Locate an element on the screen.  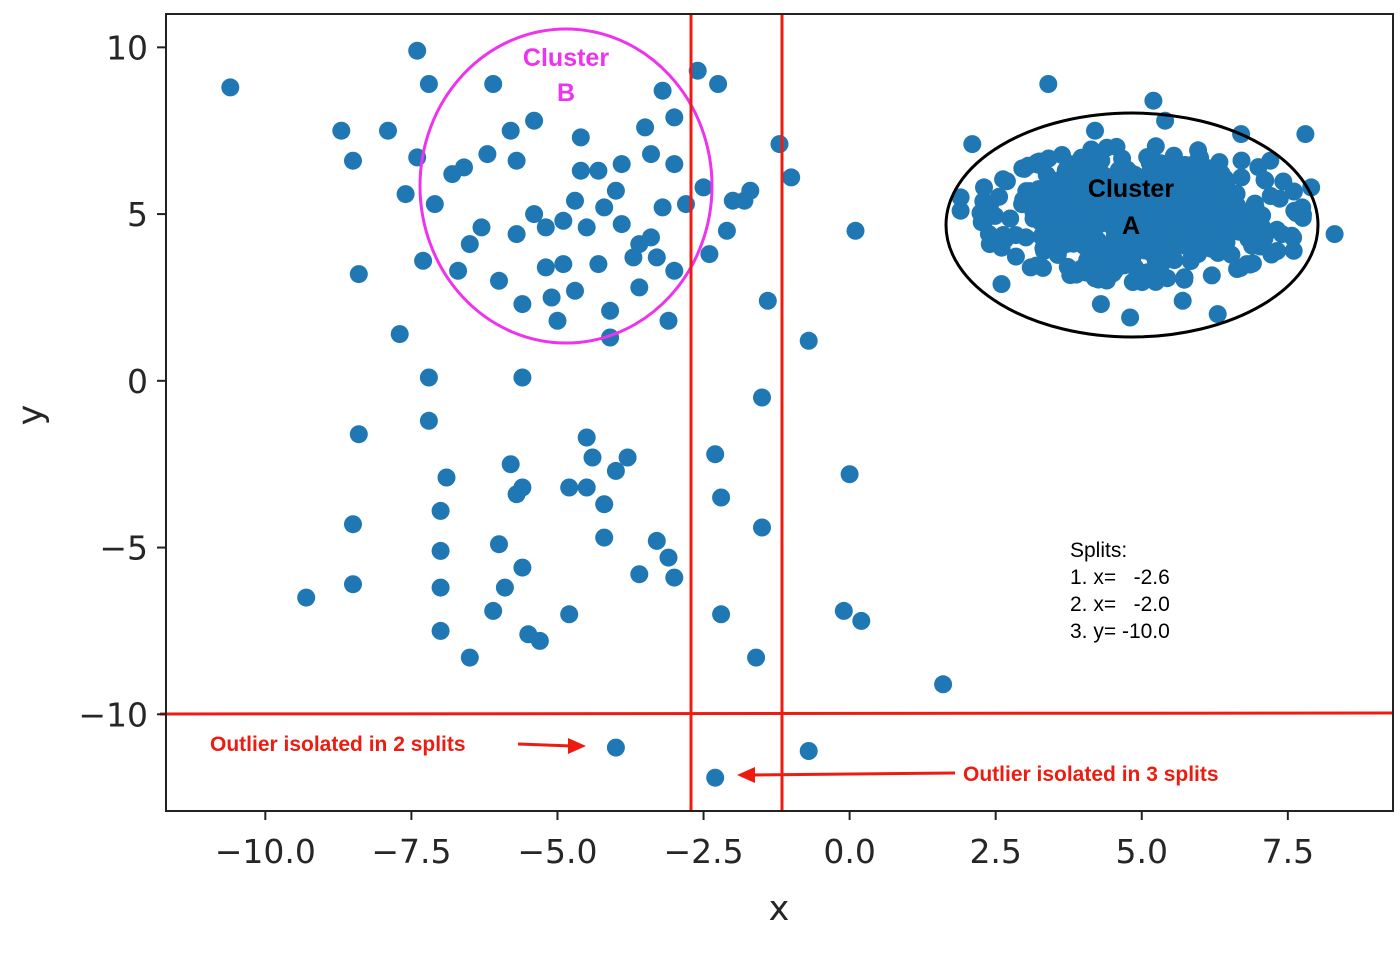
y-tick-label: −10 is located at coordinates (113, 714).